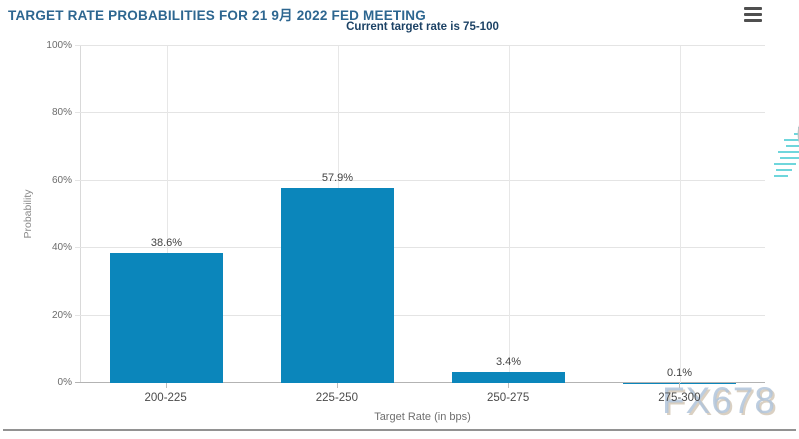  I want to click on quikstrike-logo-watermark: Q, so click(785, 141).